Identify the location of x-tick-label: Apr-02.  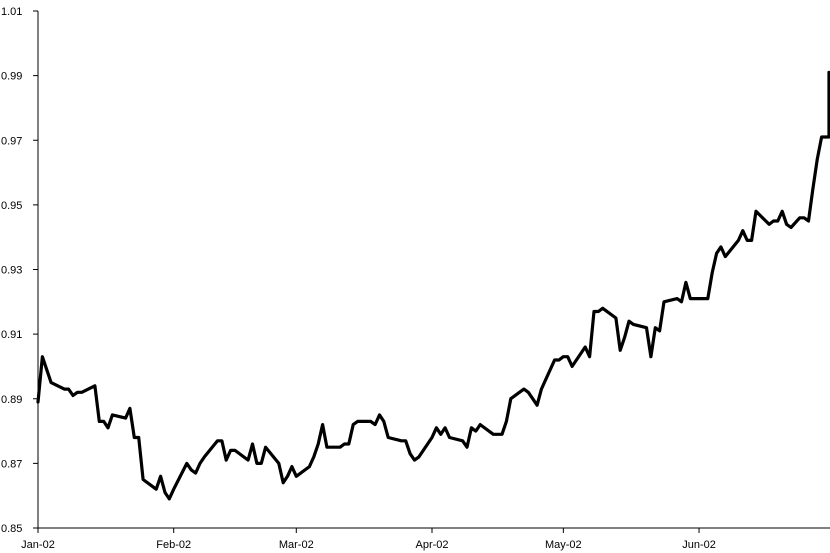
(431, 545).